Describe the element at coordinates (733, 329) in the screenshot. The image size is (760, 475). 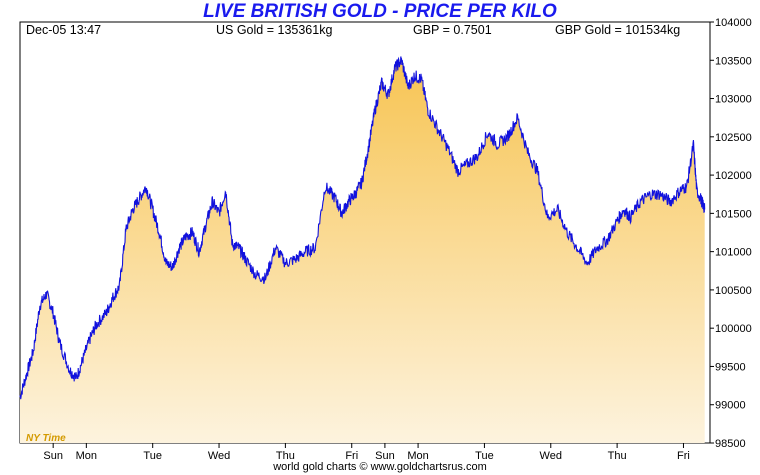
I see `y-tick-label: 100000` at that location.